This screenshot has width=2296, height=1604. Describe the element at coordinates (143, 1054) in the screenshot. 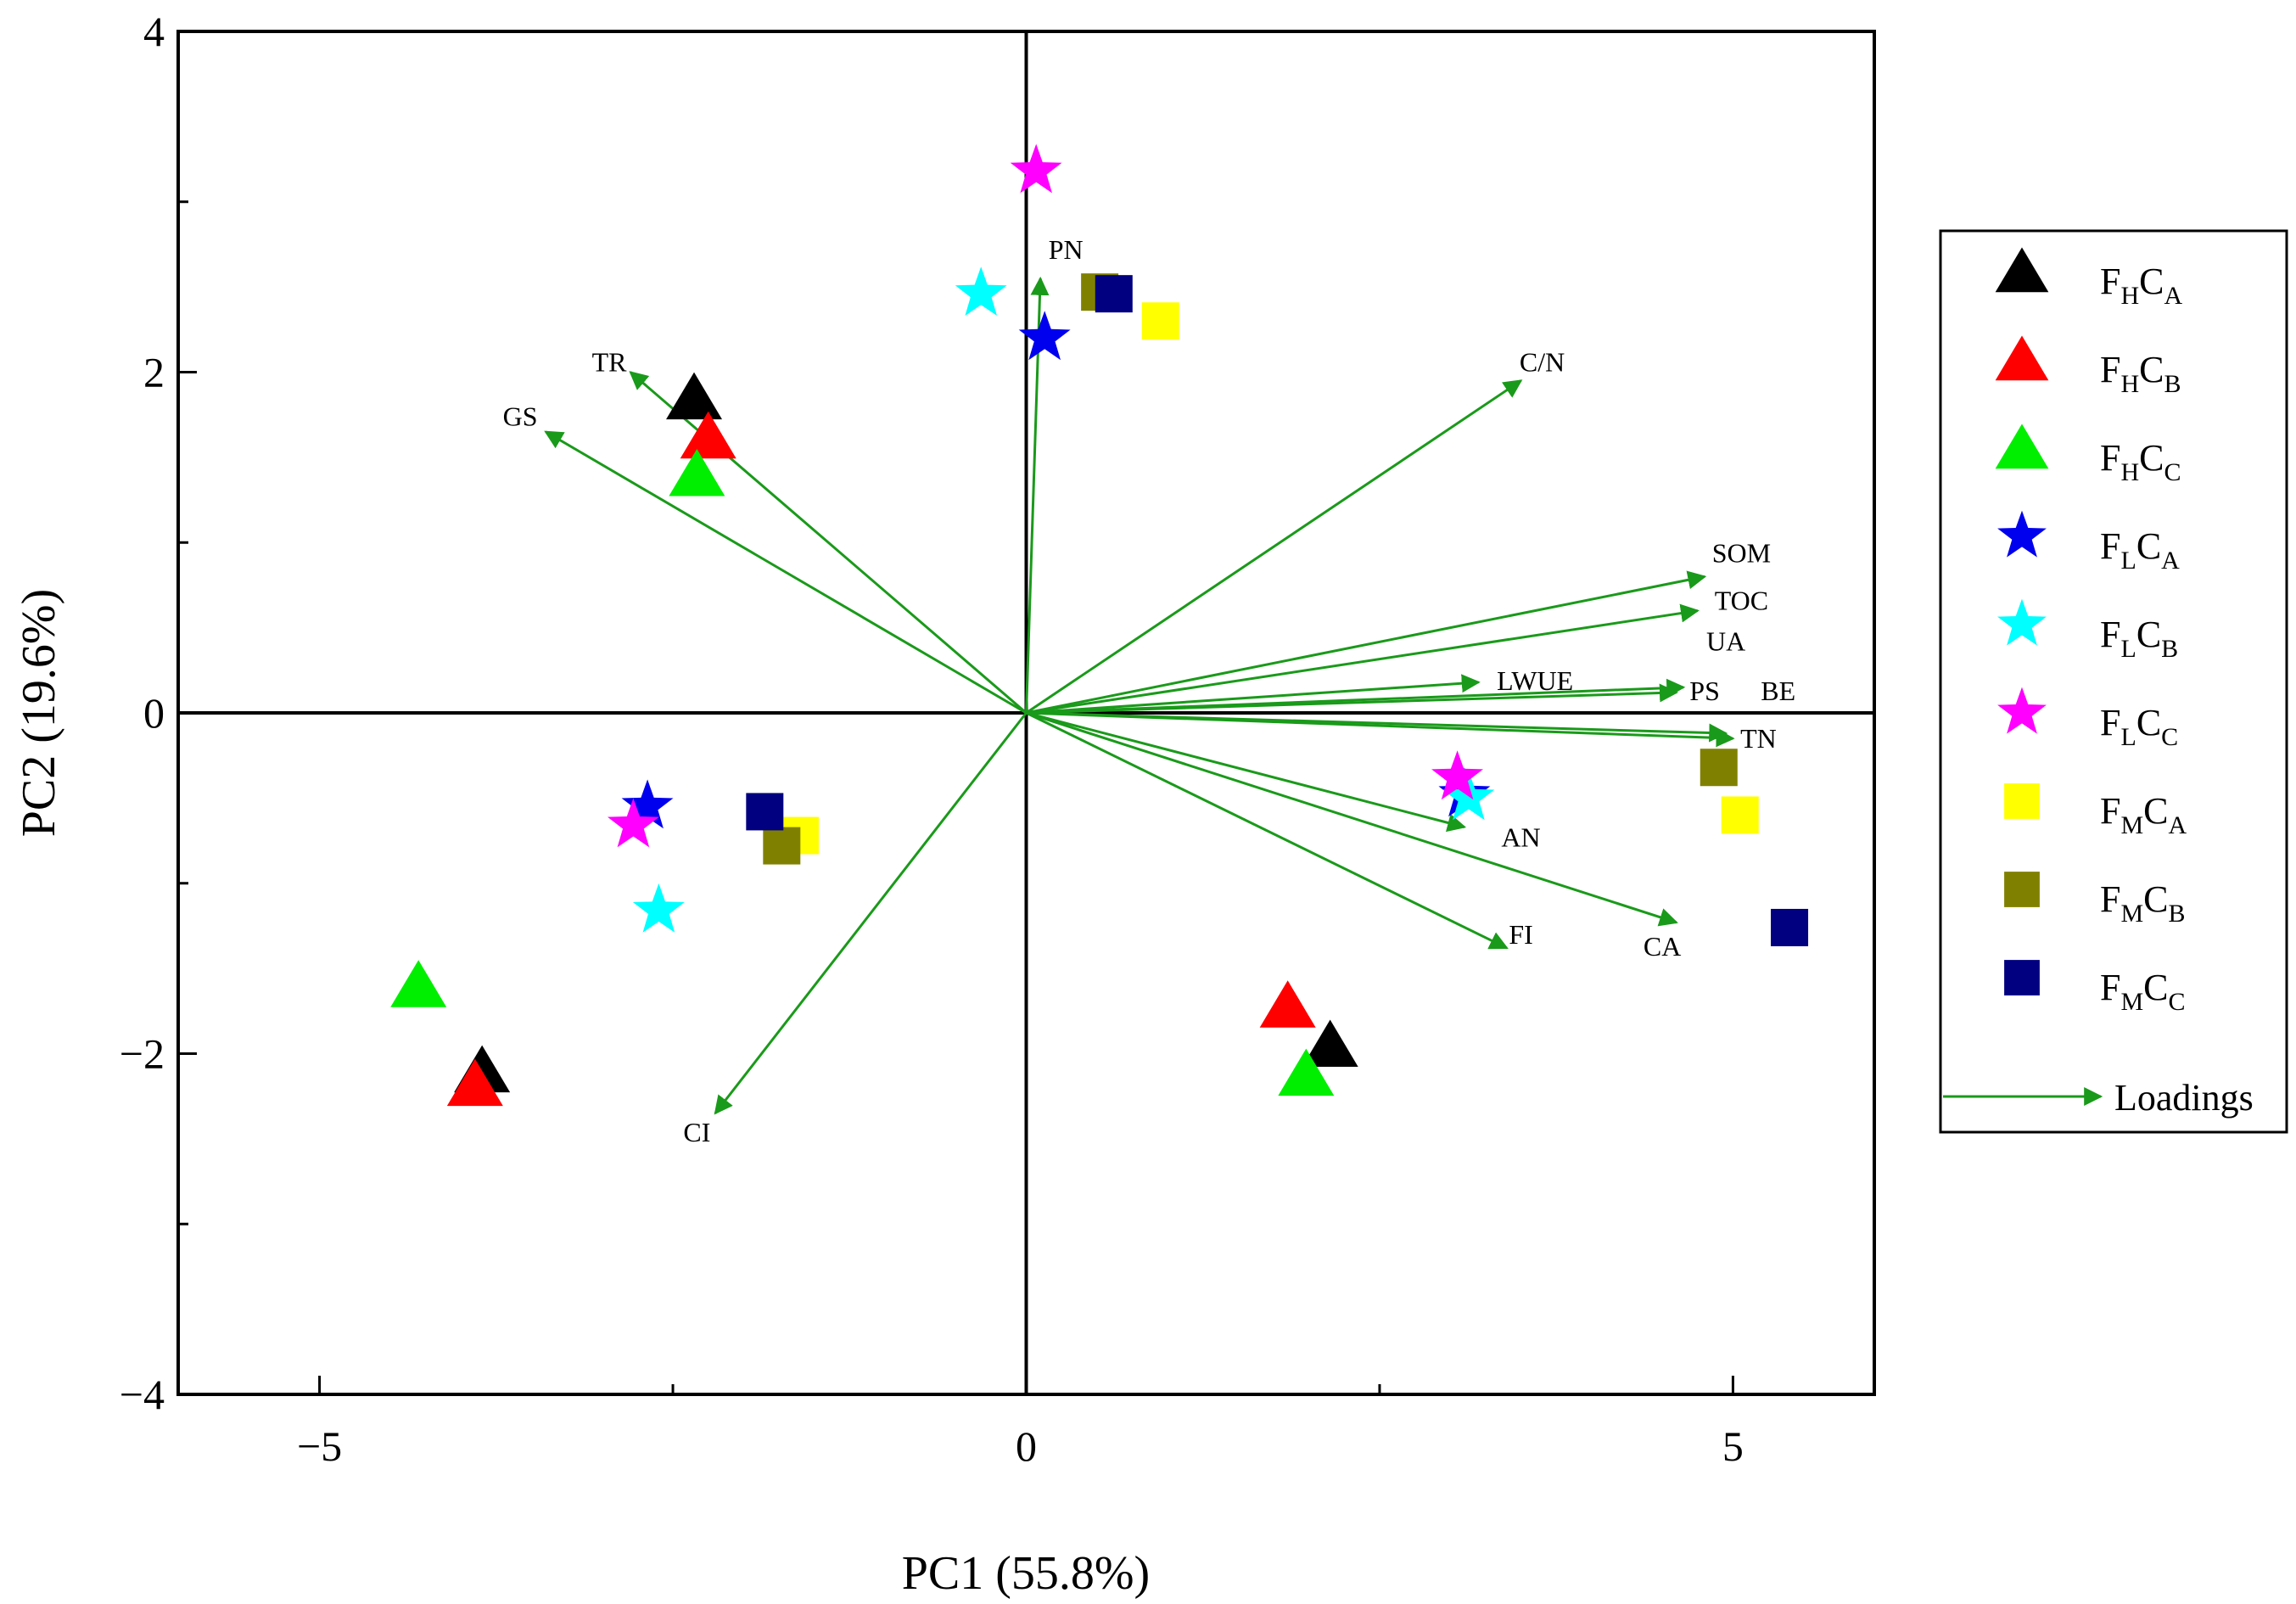

I see `y-tick-label: −2` at that location.